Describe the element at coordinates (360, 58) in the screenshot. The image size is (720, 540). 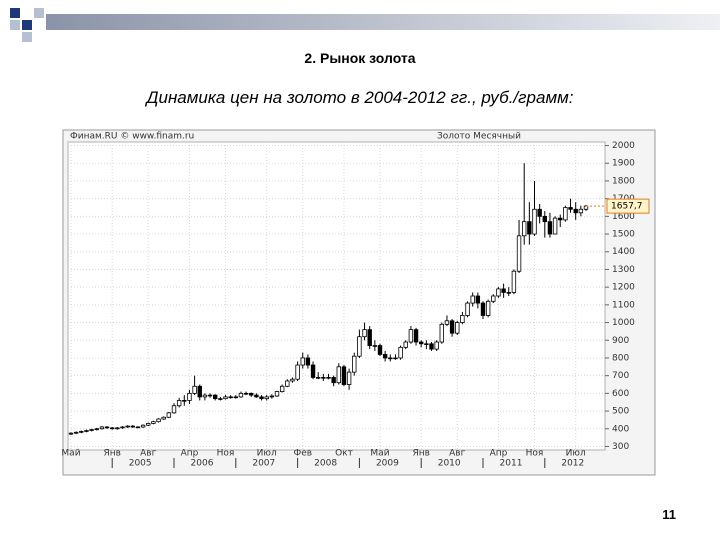
I see `slide-title: 2. Рынок золота` at that location.